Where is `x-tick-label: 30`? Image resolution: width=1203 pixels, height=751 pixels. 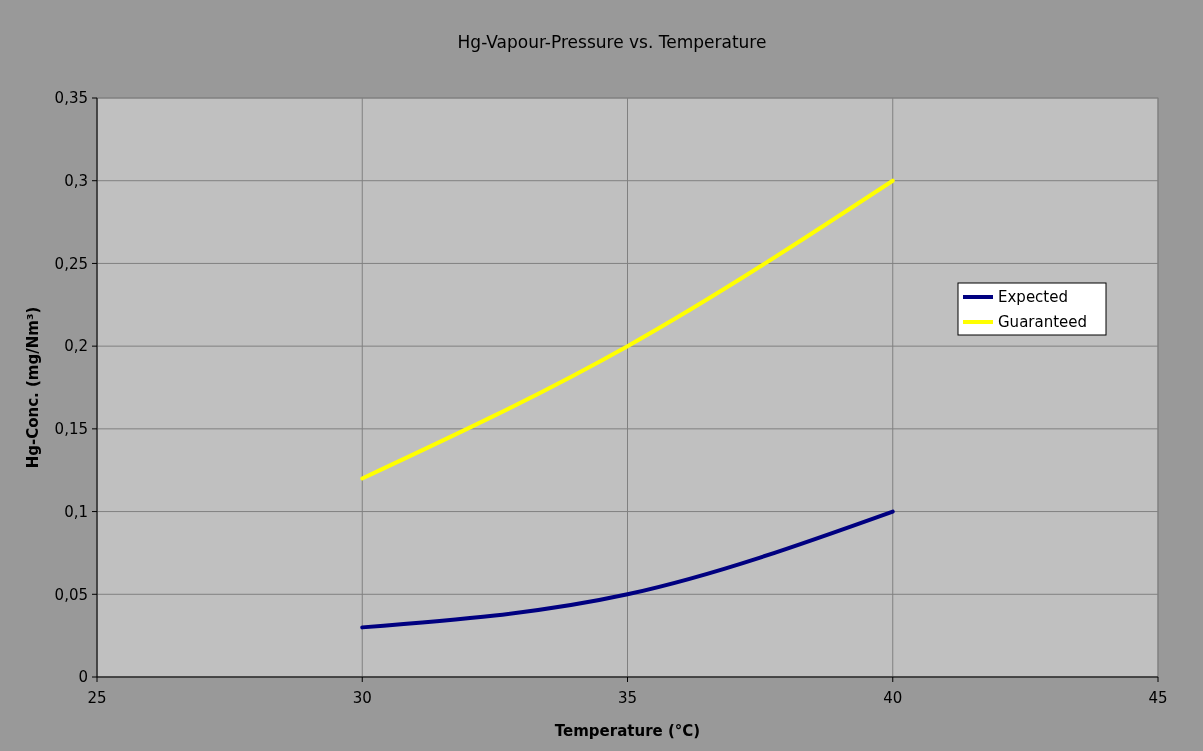
x-tick-label: 30 is located at coordinates (362, 698).